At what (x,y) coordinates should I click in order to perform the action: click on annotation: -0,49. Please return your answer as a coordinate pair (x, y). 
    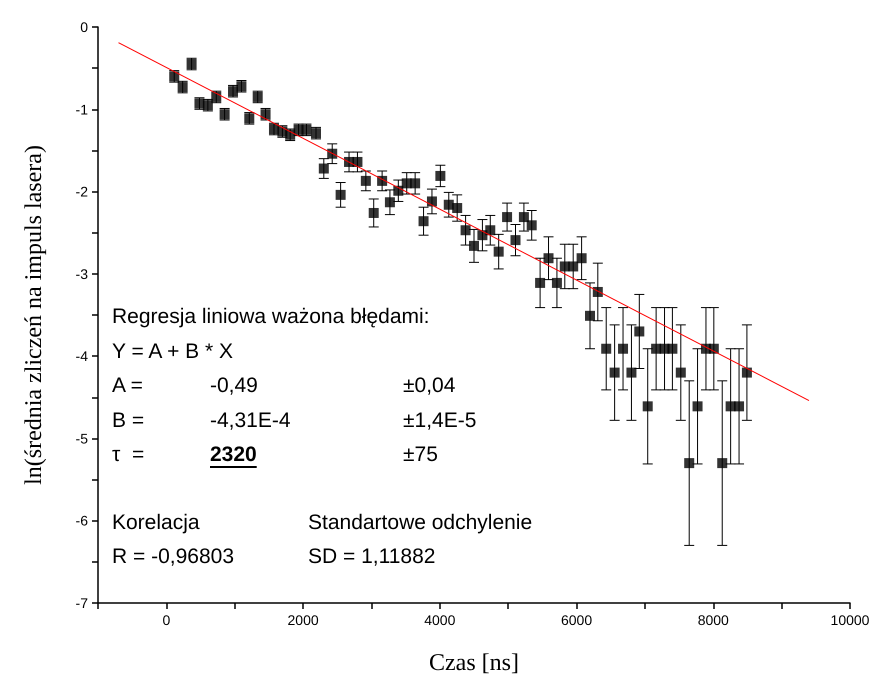
    Looking at the image, I should click on (234, 385).